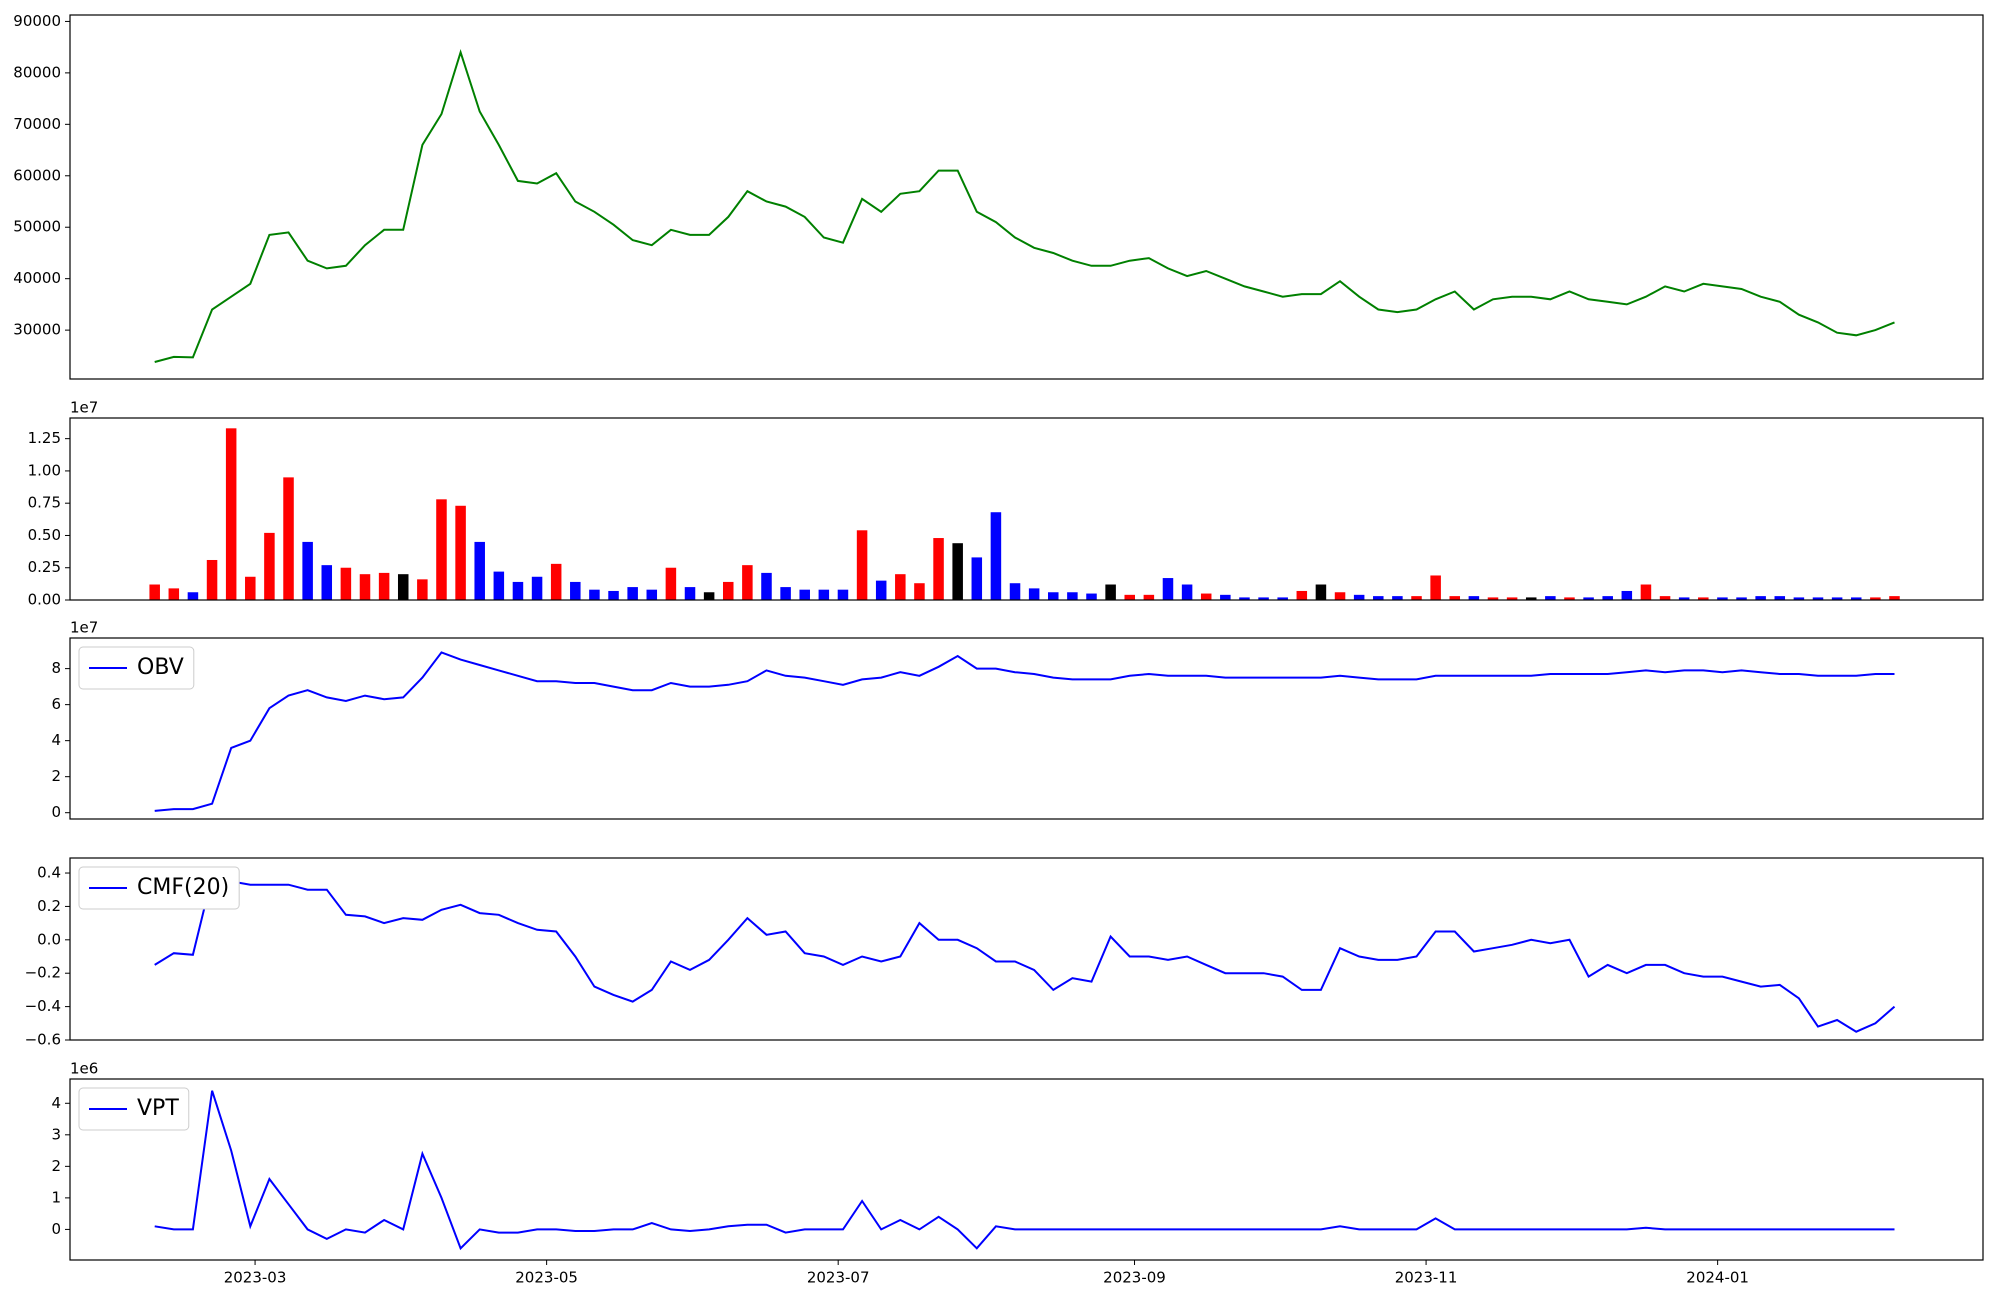 The height and width of the screenshot is (1300, 2000). I want to click on y-tick-label: 1, so click(56, 1197).